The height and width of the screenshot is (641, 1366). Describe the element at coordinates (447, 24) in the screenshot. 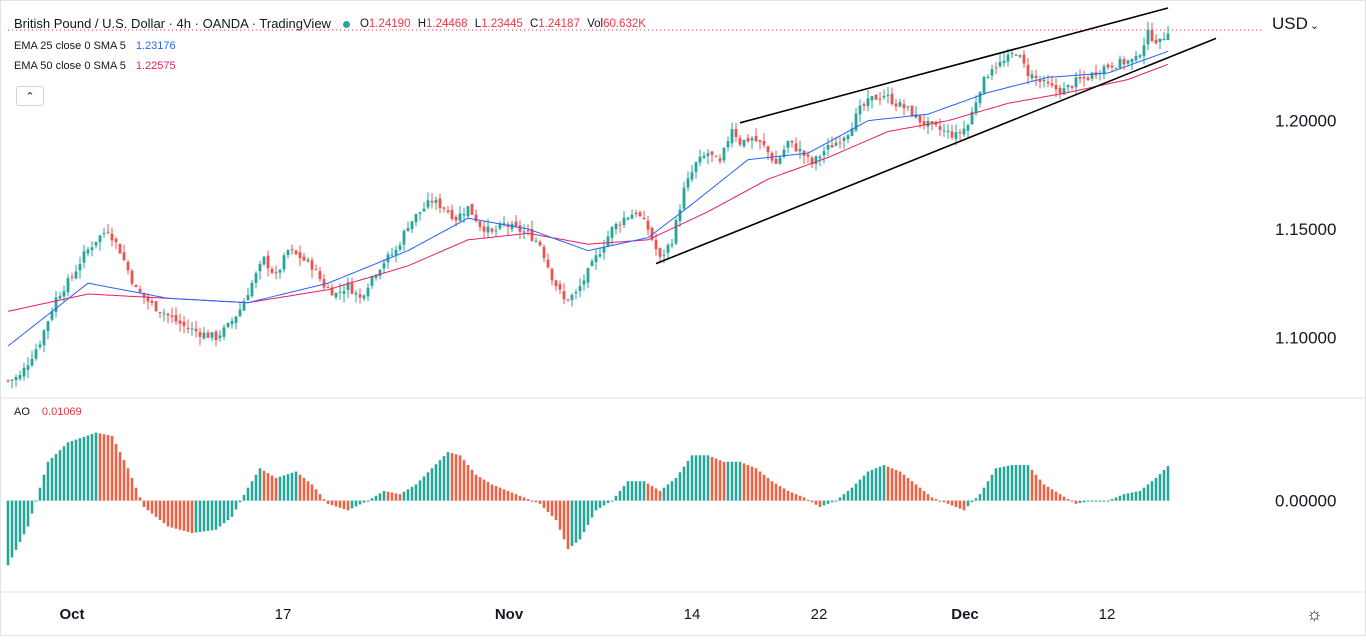

I see `high-value: 1.24468` at that location.